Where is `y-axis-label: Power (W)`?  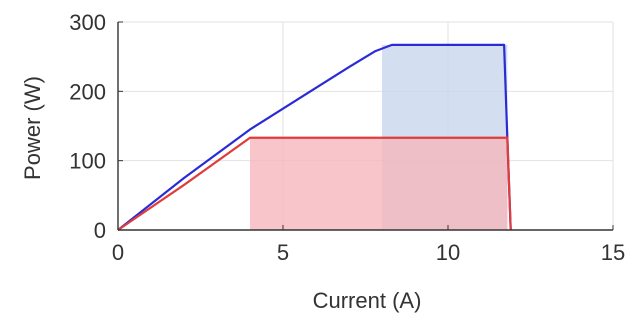
y-axis-label: Power (W) is located at coordinates (32, 128).